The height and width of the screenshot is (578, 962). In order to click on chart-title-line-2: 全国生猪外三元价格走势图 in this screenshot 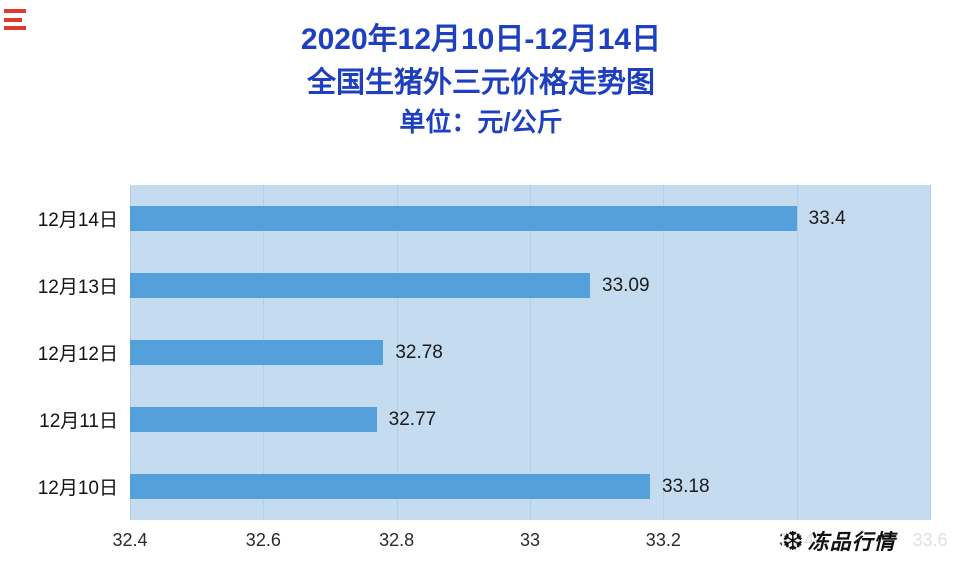, I will do `click(480, 82)`.